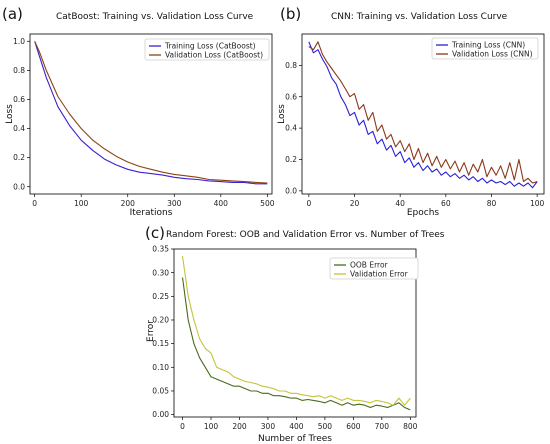 This screenshot has width=550, height=444. I want to click on x-axis-label: Epochs, so click(423, 213).